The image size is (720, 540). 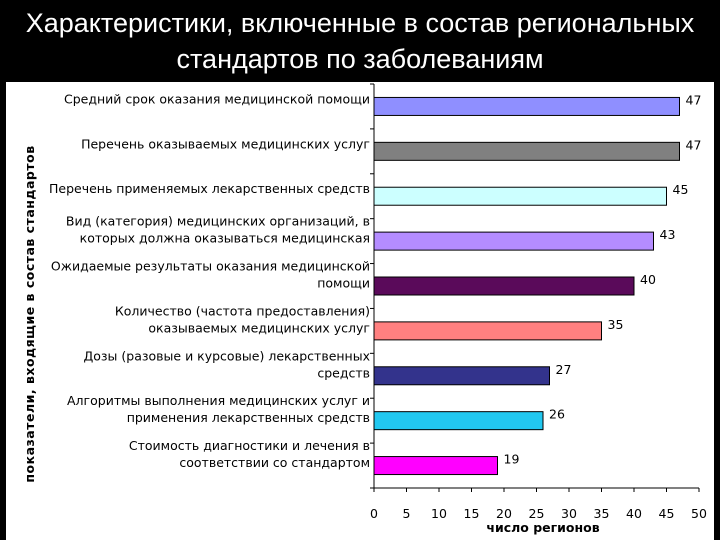 I want to click on category-label: оказываемых медицинских услуг, so click(x=259, y=327).